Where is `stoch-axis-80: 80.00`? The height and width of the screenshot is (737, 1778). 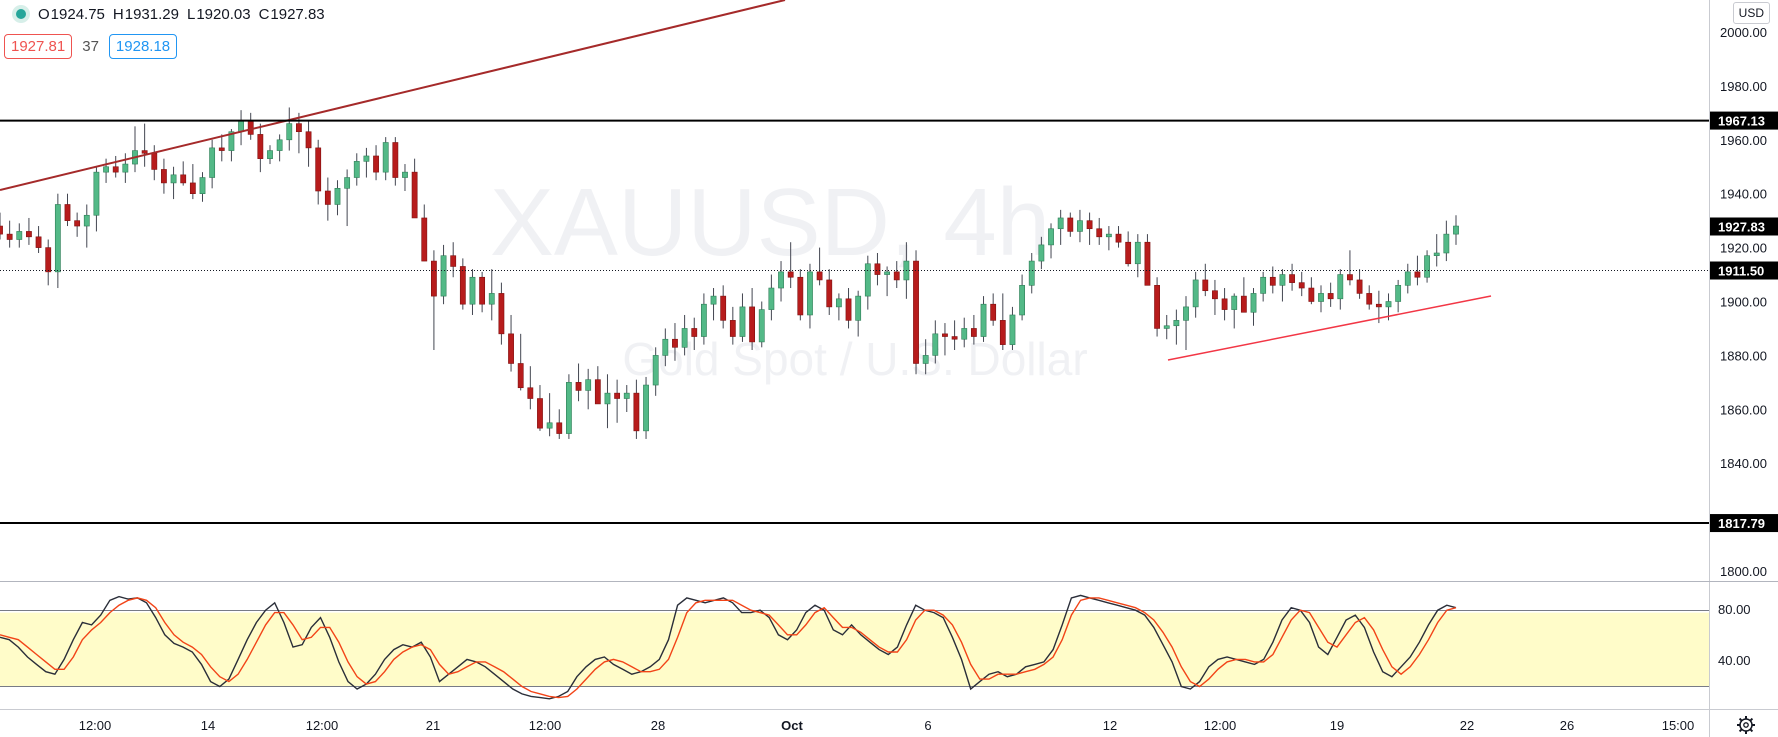
stoch-axis-80: 80.00 is located at coordinates (1734, 609).